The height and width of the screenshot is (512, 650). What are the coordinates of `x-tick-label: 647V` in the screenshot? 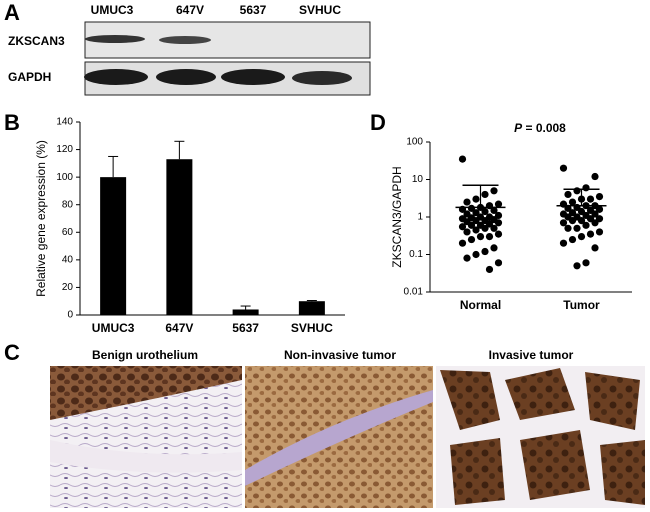 It's located at (179, 328).